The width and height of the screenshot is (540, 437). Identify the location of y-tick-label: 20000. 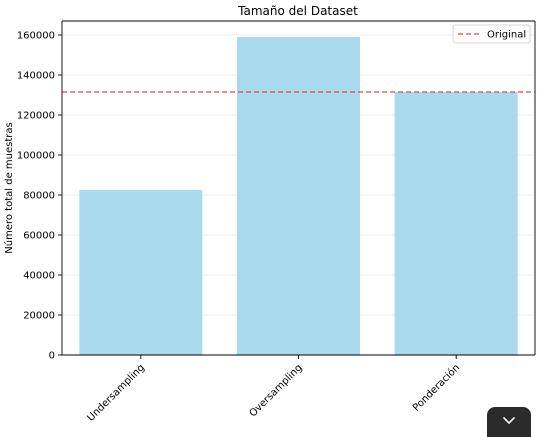
(39, 316).